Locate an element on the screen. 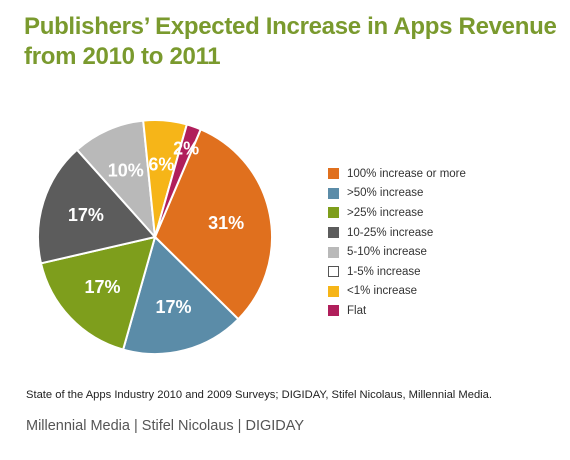 The image size is (570, 460). legend-label: Flat is located at coordinates (357, 310).